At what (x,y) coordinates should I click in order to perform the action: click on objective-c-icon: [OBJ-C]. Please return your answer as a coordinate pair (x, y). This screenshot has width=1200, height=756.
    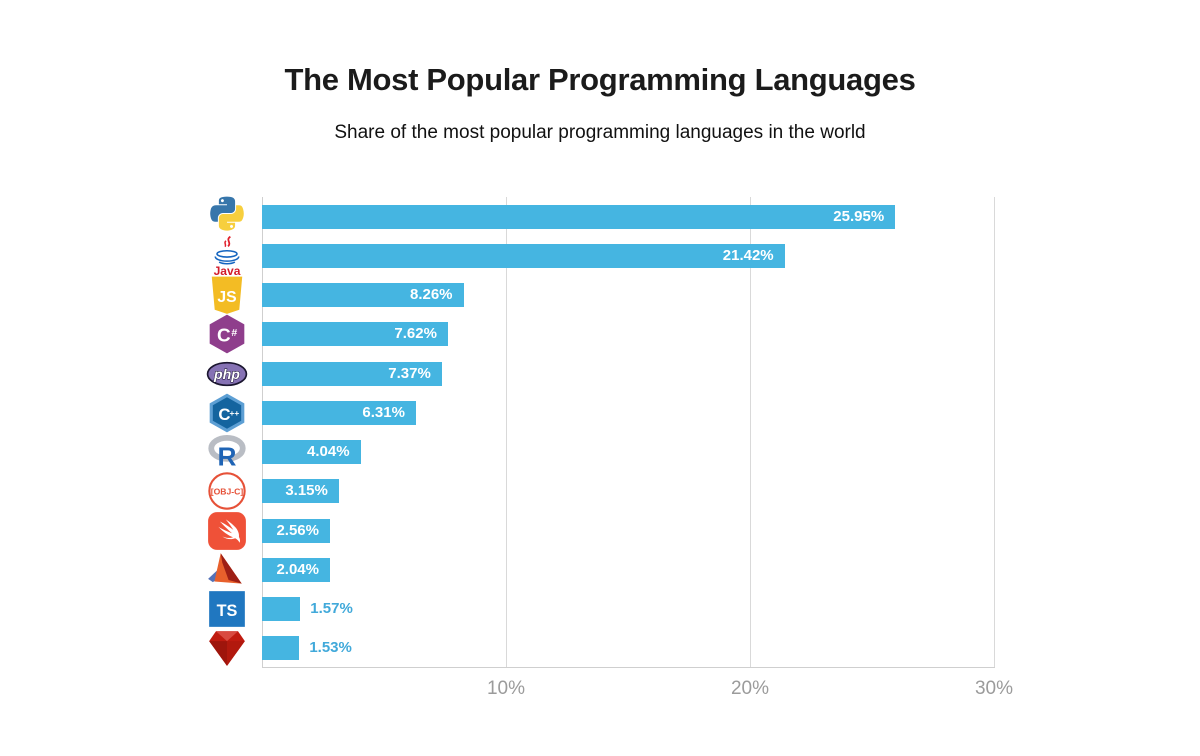
    Looking at the image, I should click on (227, 491).